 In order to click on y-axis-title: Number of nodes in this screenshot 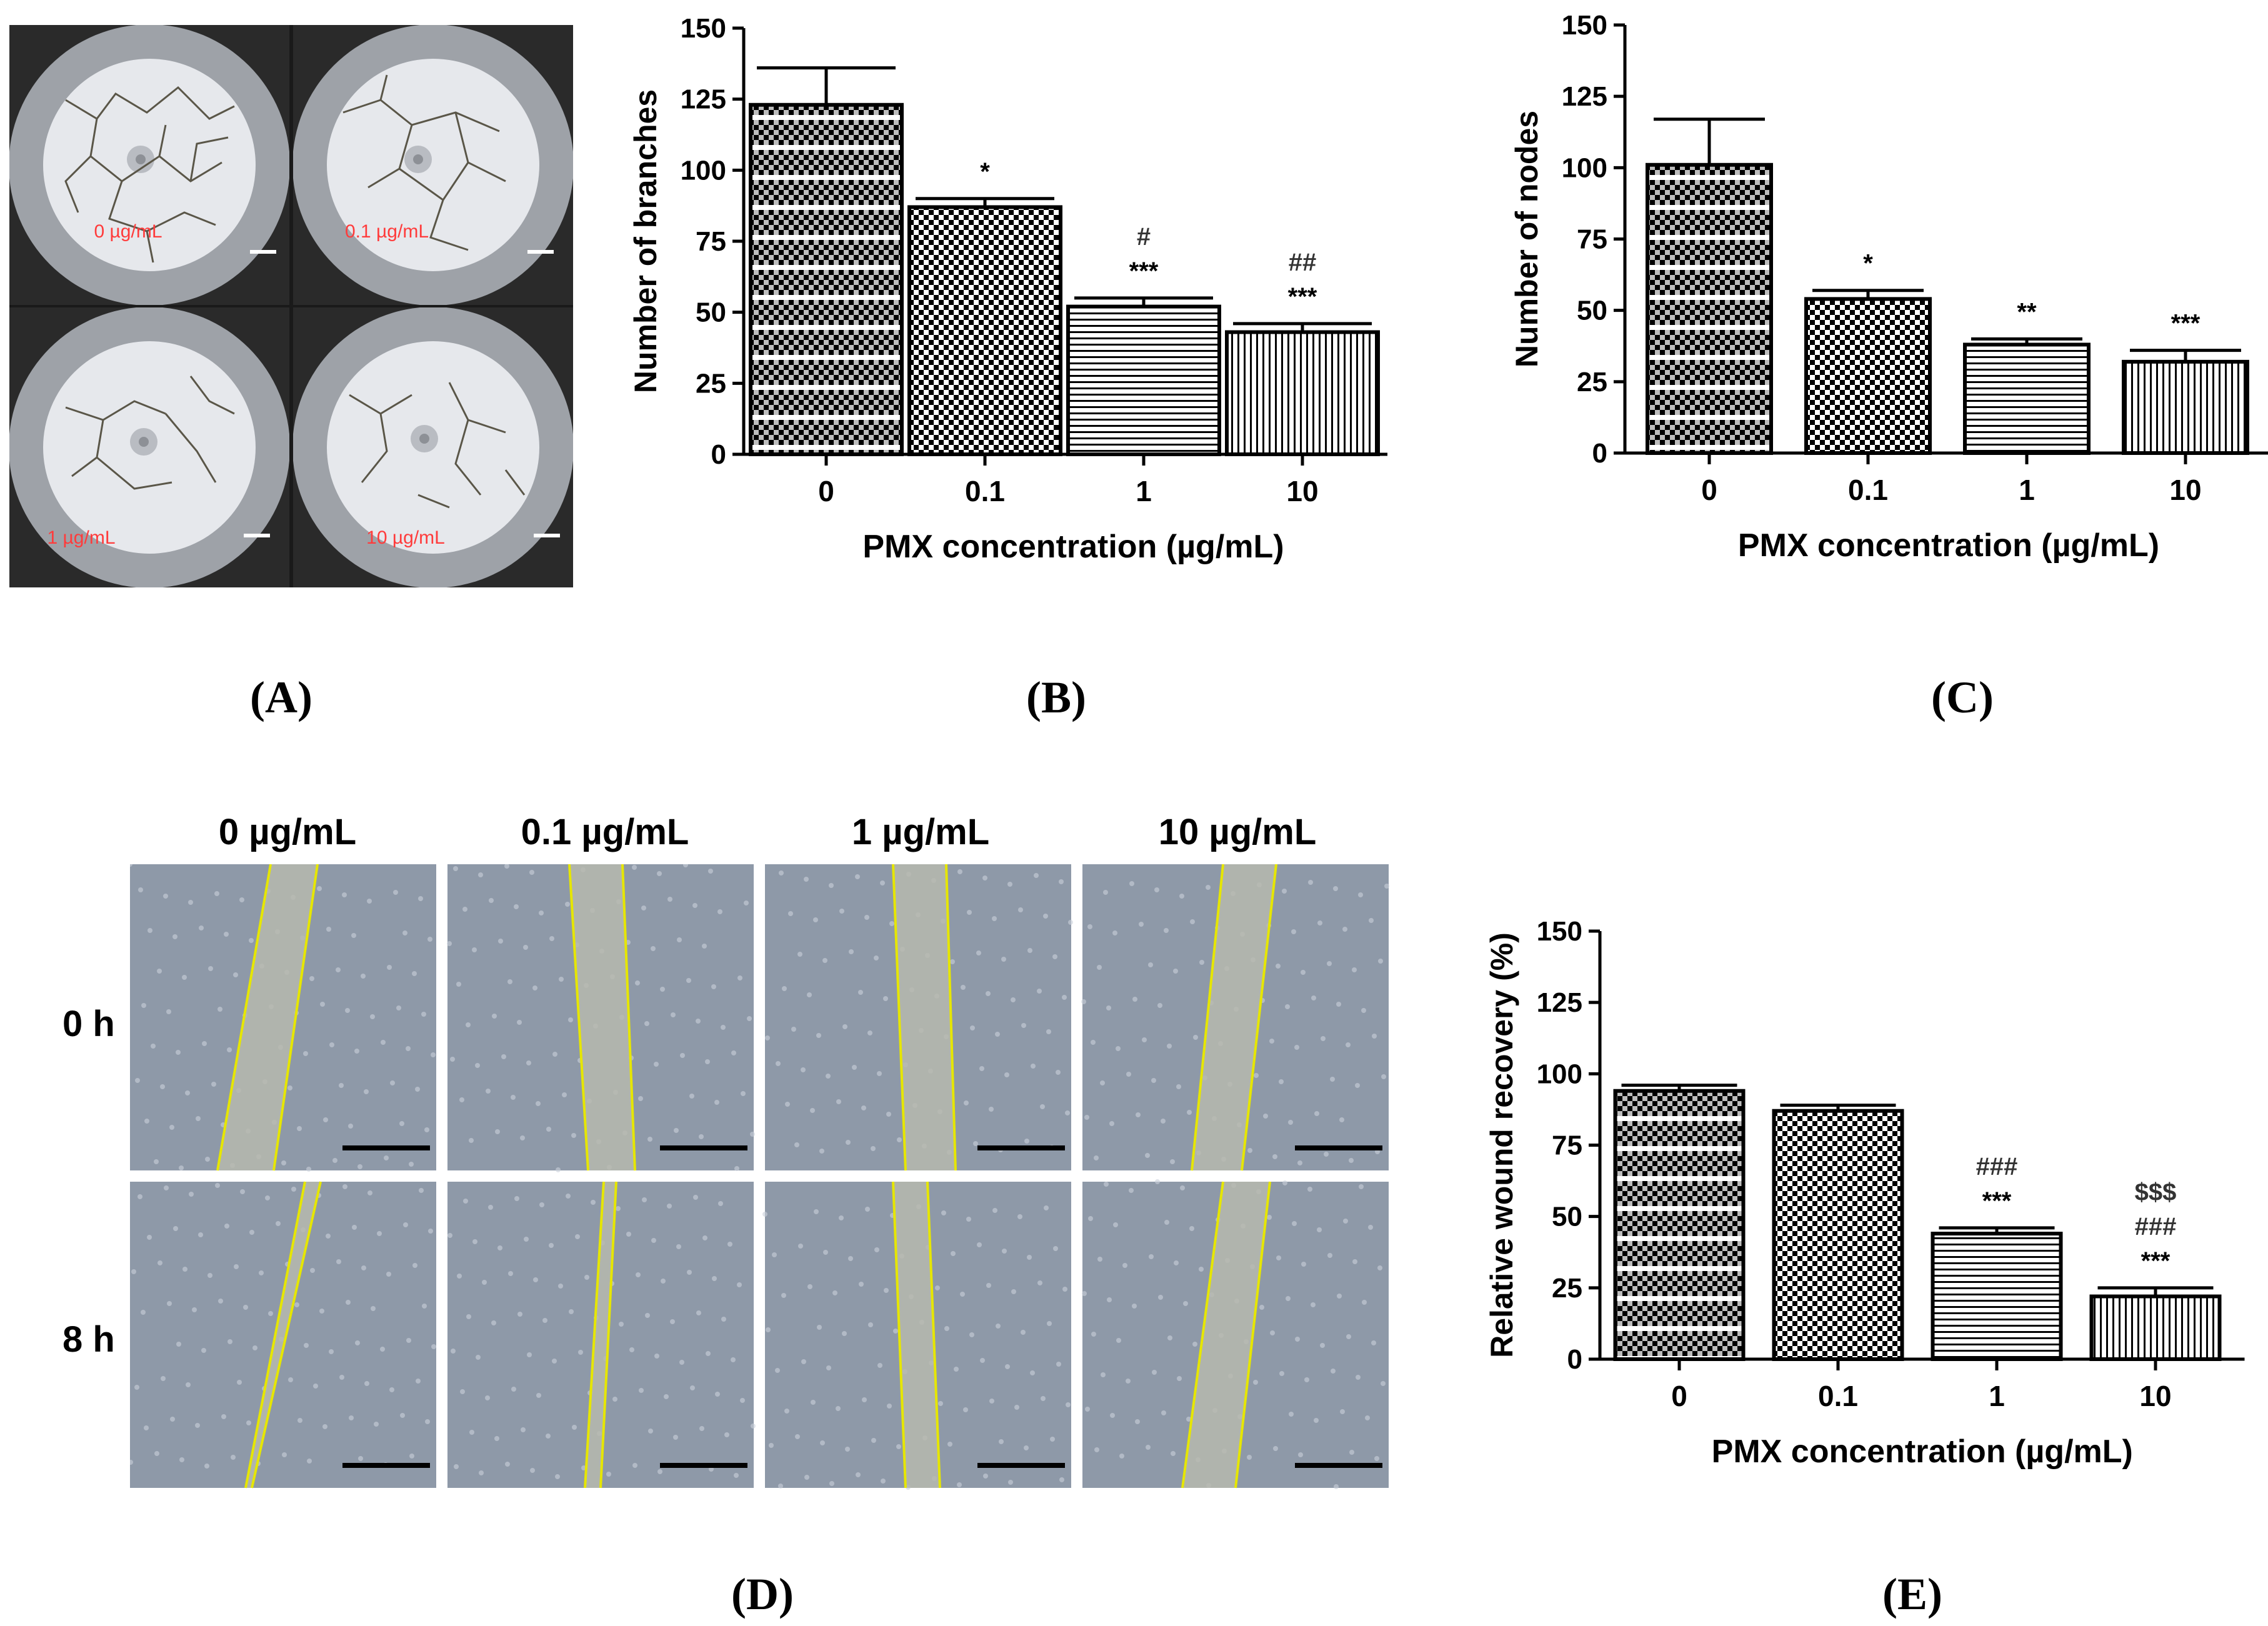, I will do `click(1527, 239)`.